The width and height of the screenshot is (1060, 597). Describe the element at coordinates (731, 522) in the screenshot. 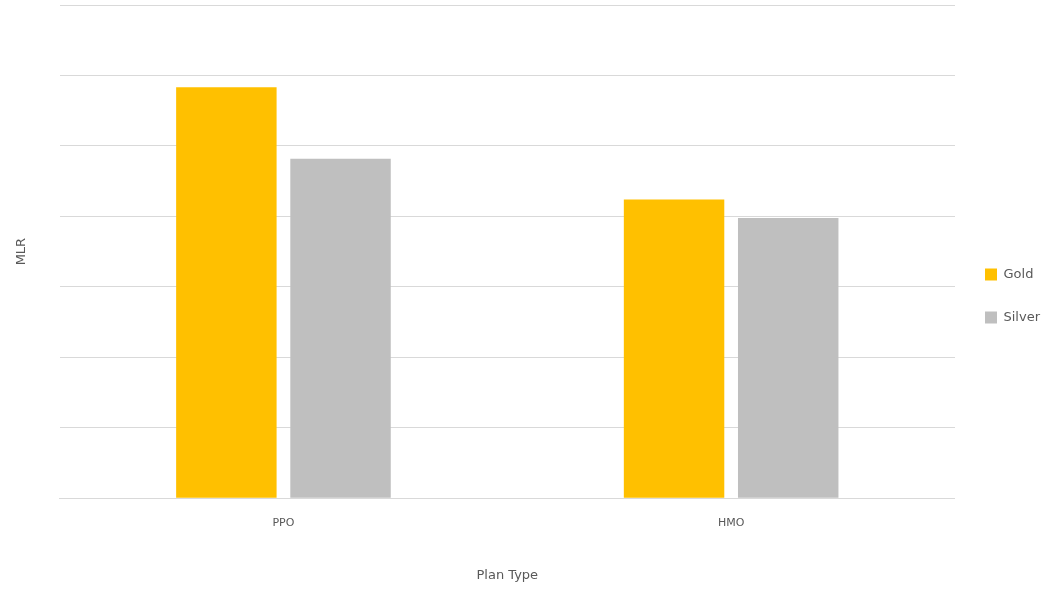

I see `x-tick-label: HMO` at that location.